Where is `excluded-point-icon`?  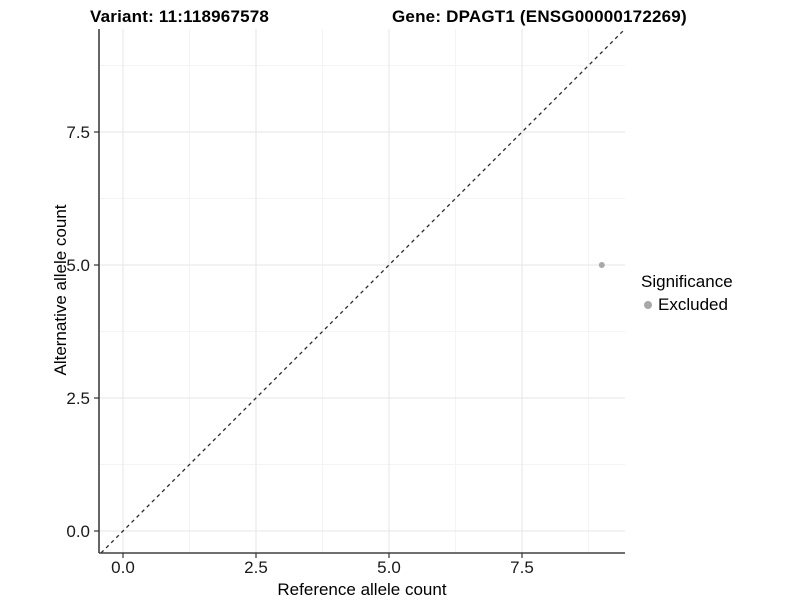
excluded-point-icon is located at coordinates (648, 305).